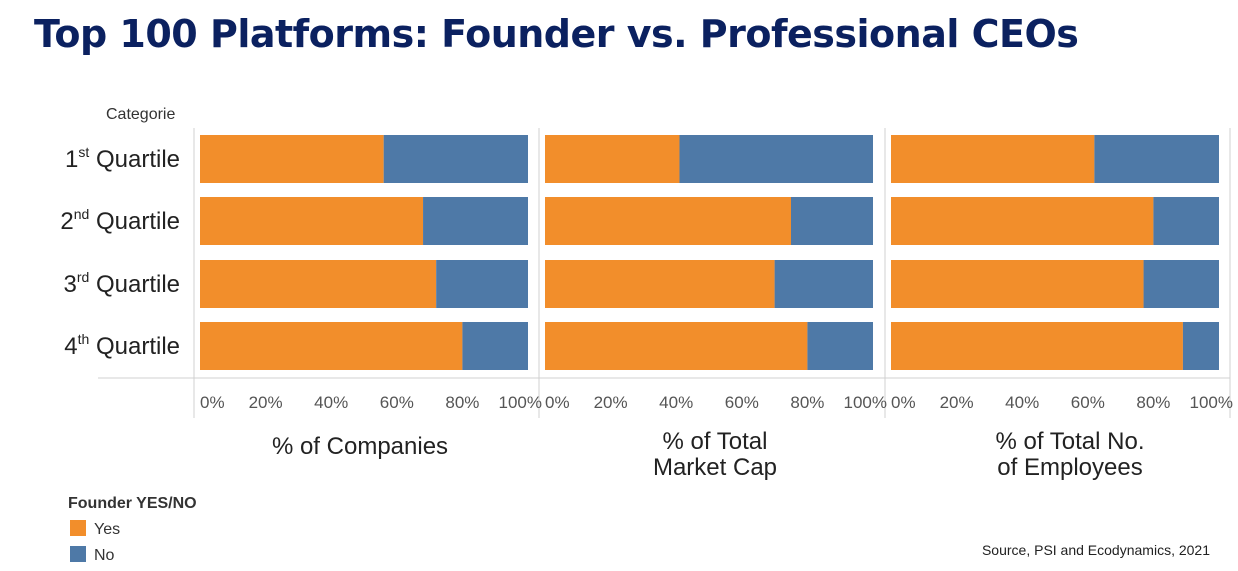  What do you see at coordinates (715, 454) in the screenshot?
I see `panel-title-2: % of Total Market Cap` at bounding box center [715, 454].